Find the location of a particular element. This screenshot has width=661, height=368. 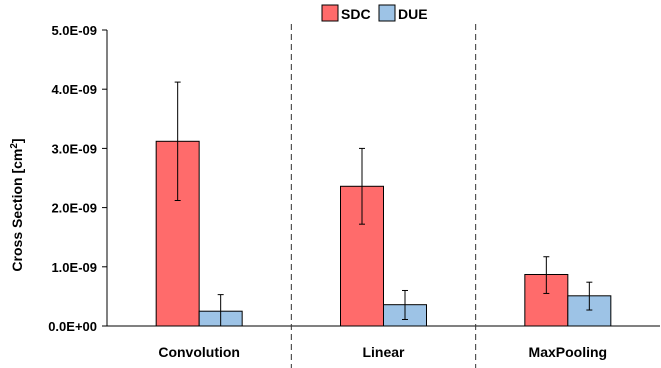

bar-sdc is located at coordinates (362, 256).